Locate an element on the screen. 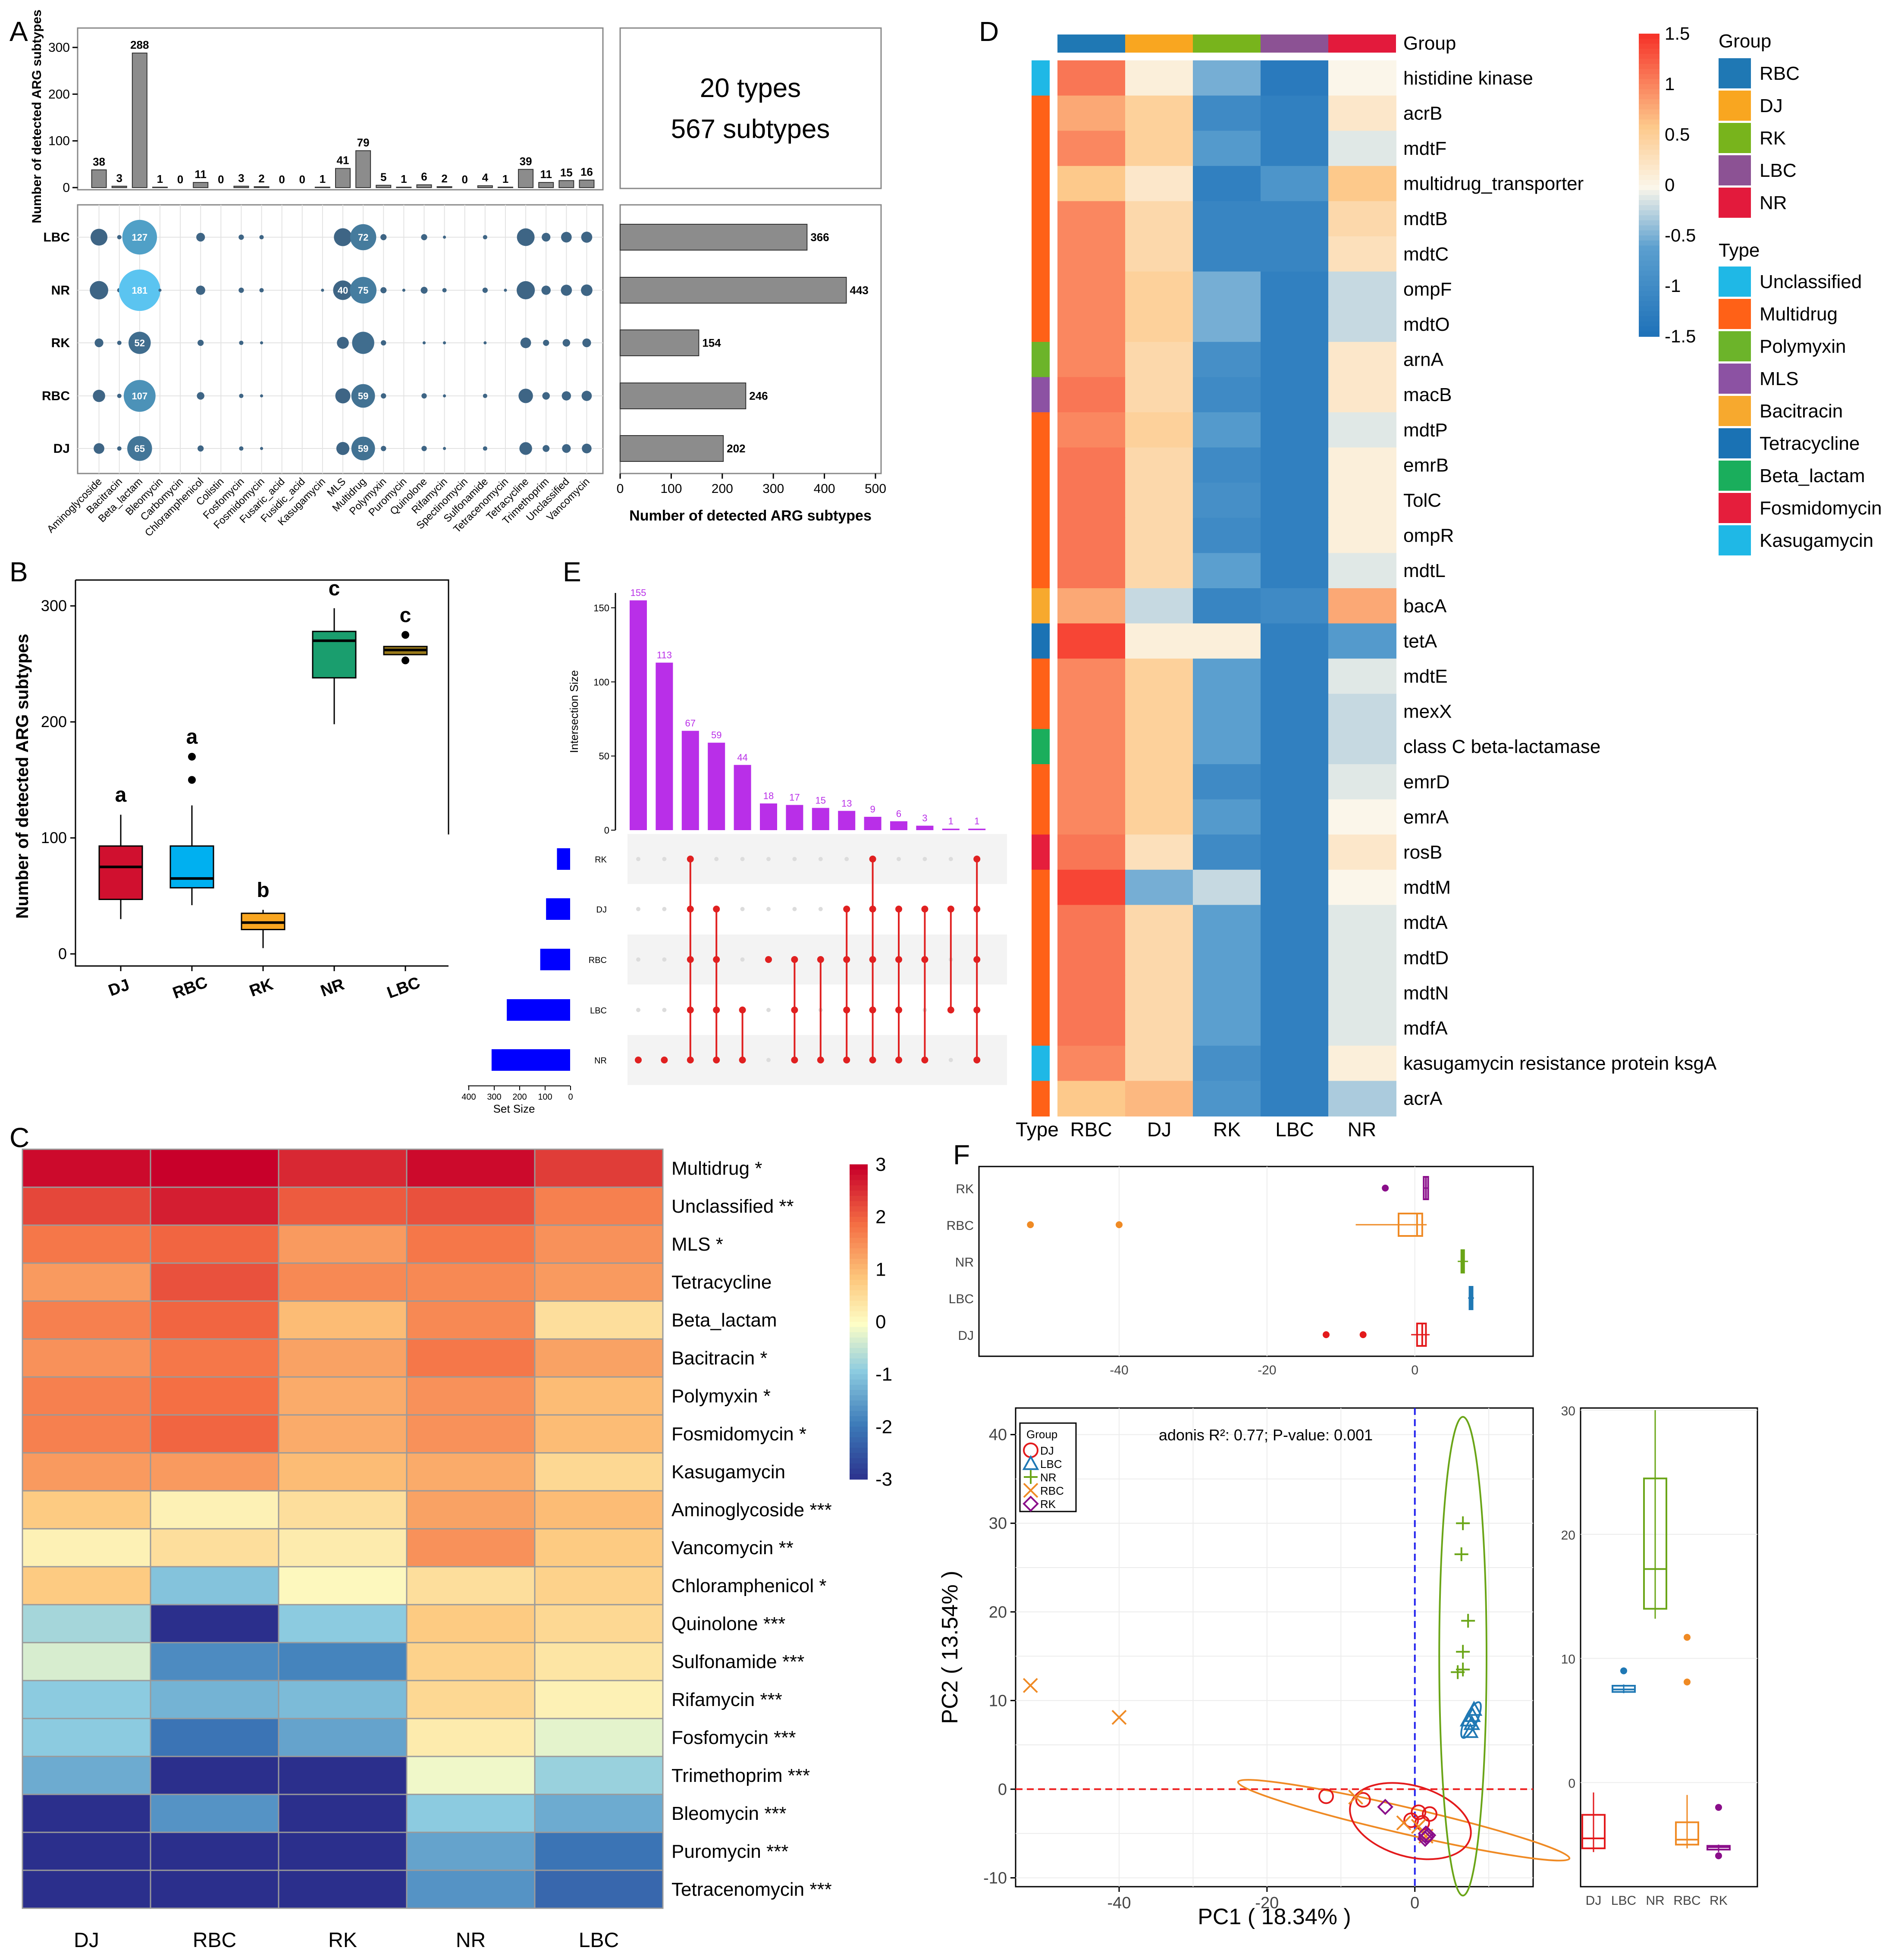  a-right-bar-label: 443 is located at coordinates (859, 290).